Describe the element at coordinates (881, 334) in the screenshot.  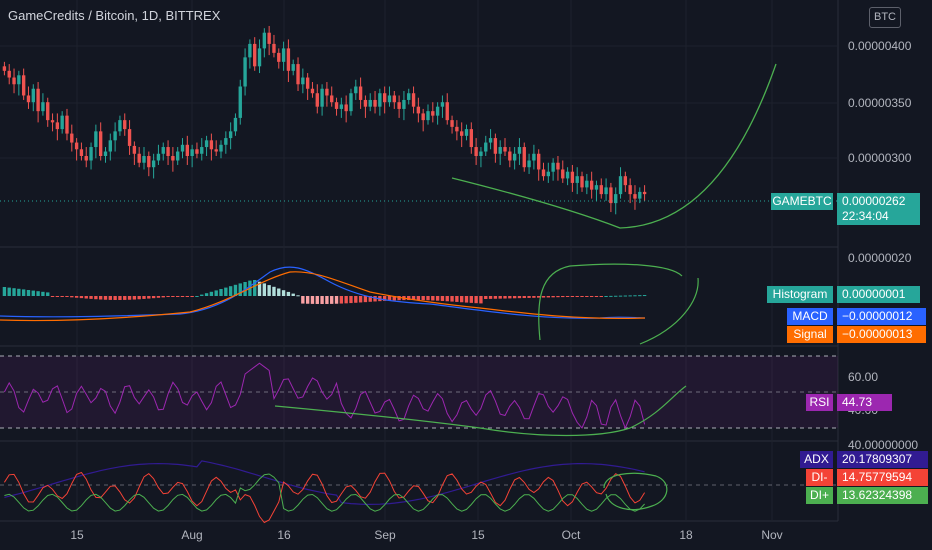
I see `signal-tag-value: −0.00000013` at that location.